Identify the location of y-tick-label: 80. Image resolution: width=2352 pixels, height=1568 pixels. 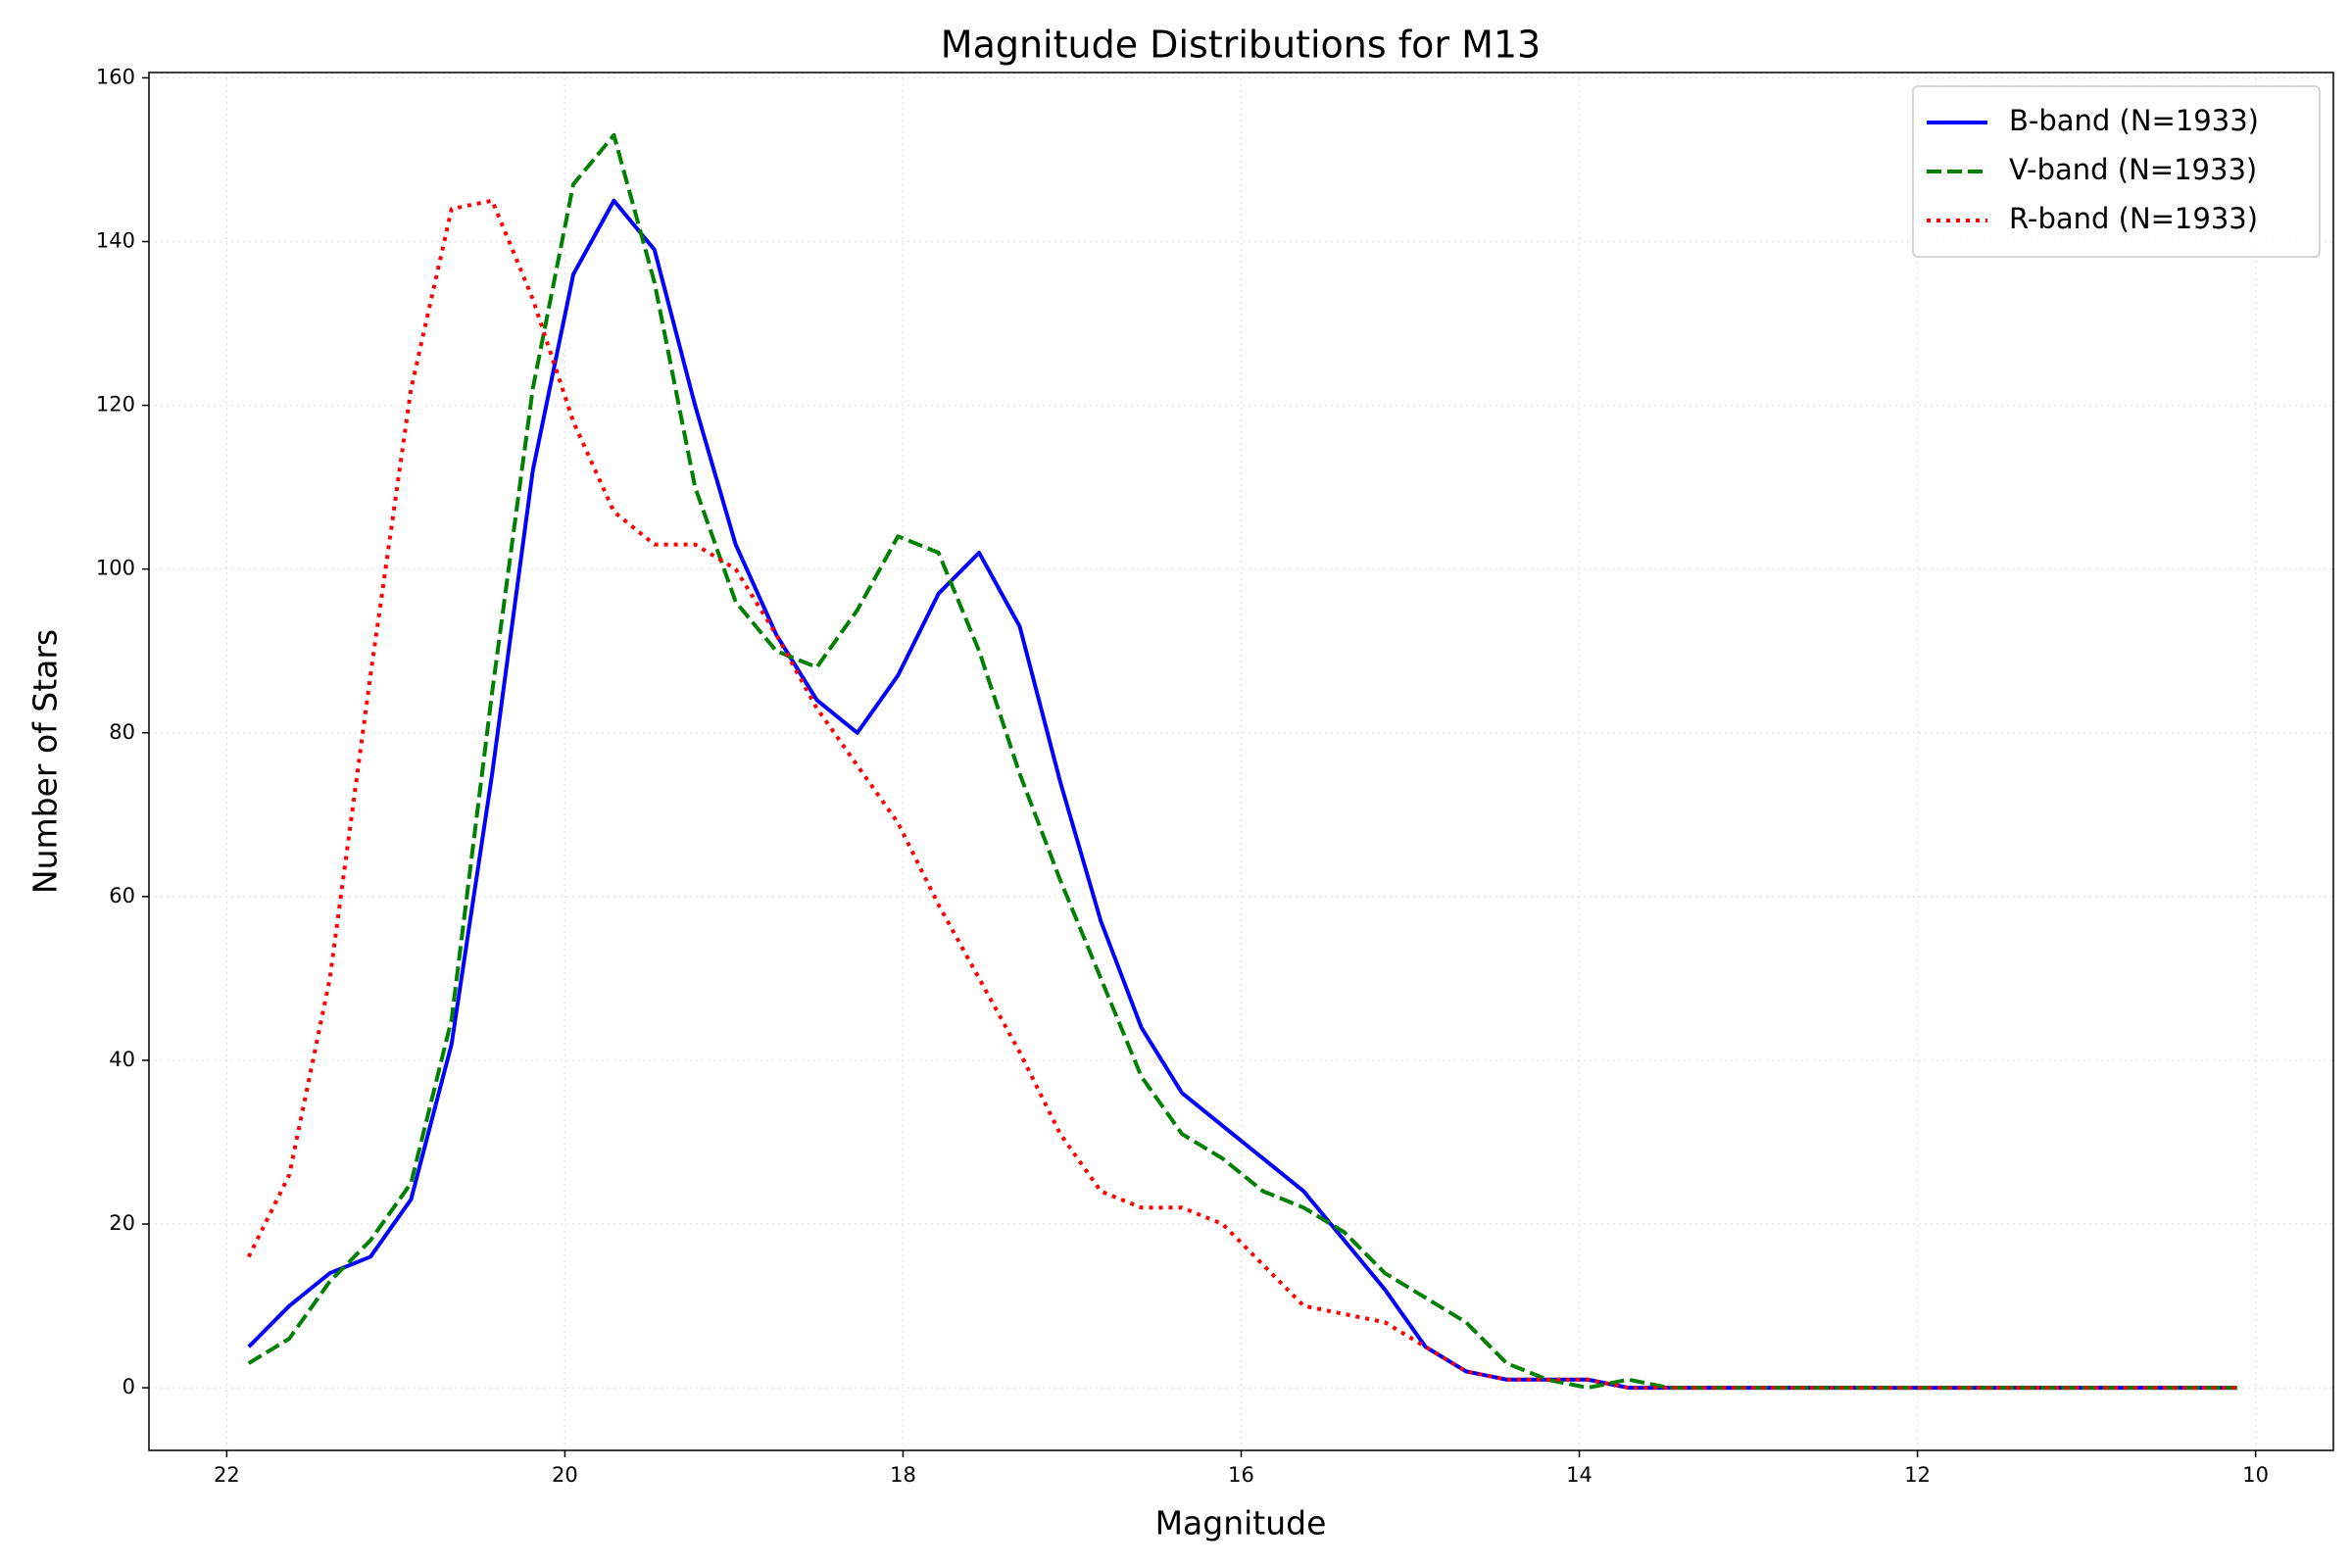
(122, 732).